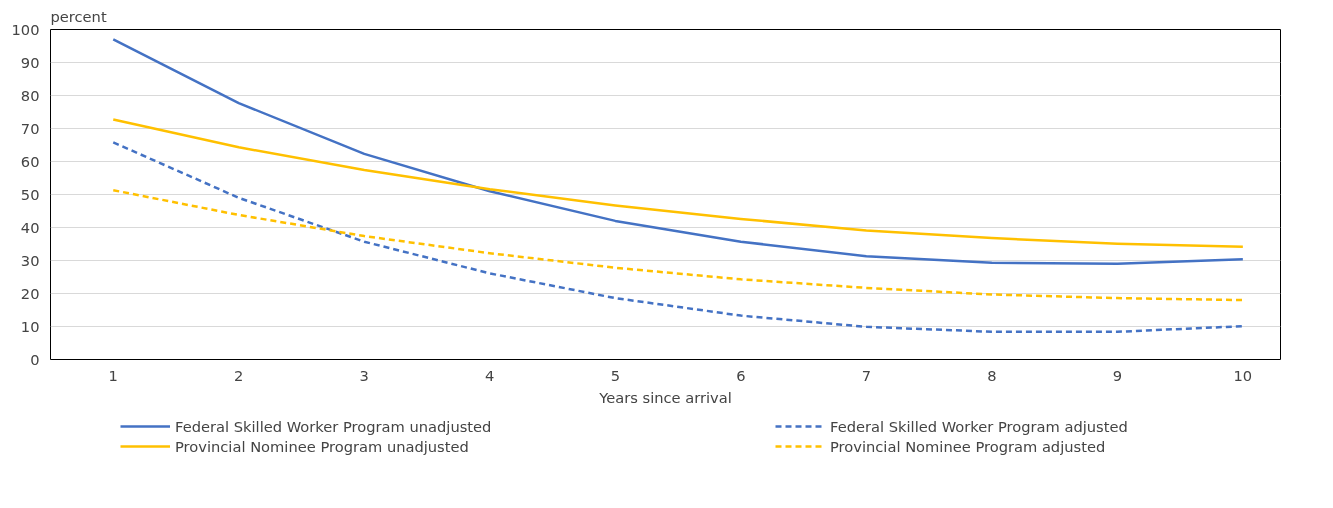  Describe the element at coordinates (334, 426) in the screenshot. I see `legend-label: Federal Skilled Worker Program unadjusted` at that location.